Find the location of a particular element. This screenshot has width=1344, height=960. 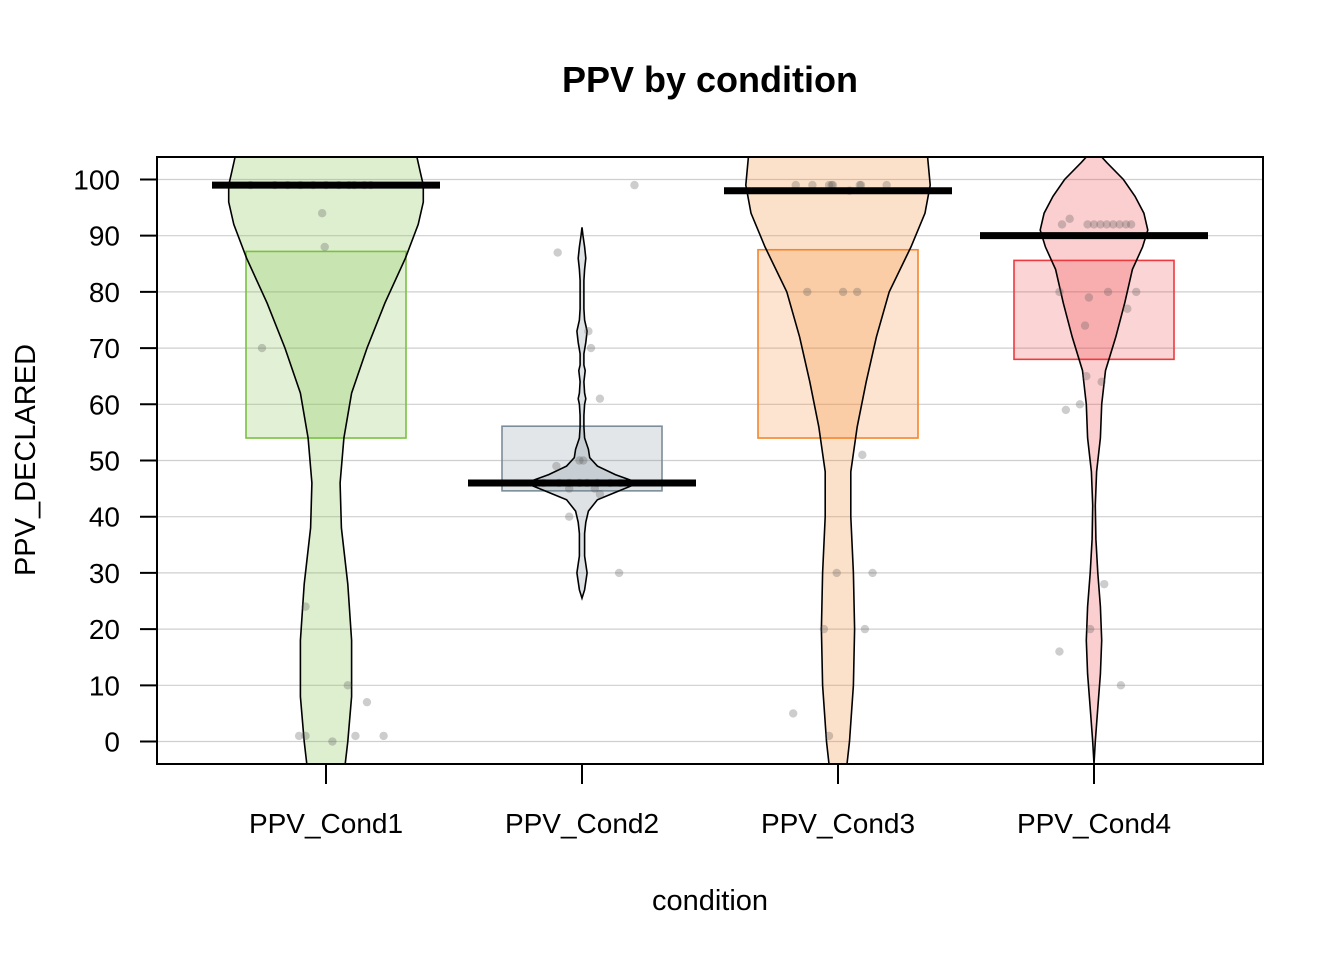

x-axis-label: condition is located at coordinates (710, 901).